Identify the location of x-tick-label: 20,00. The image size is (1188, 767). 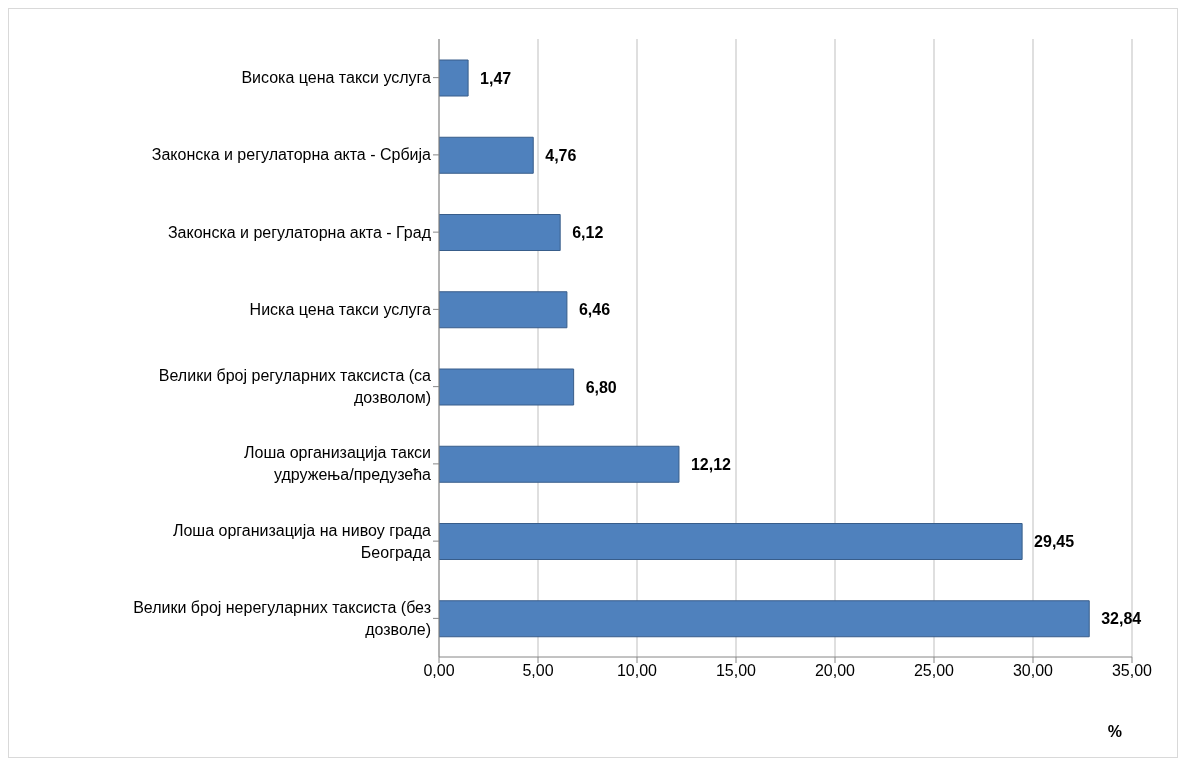
(835, 671).